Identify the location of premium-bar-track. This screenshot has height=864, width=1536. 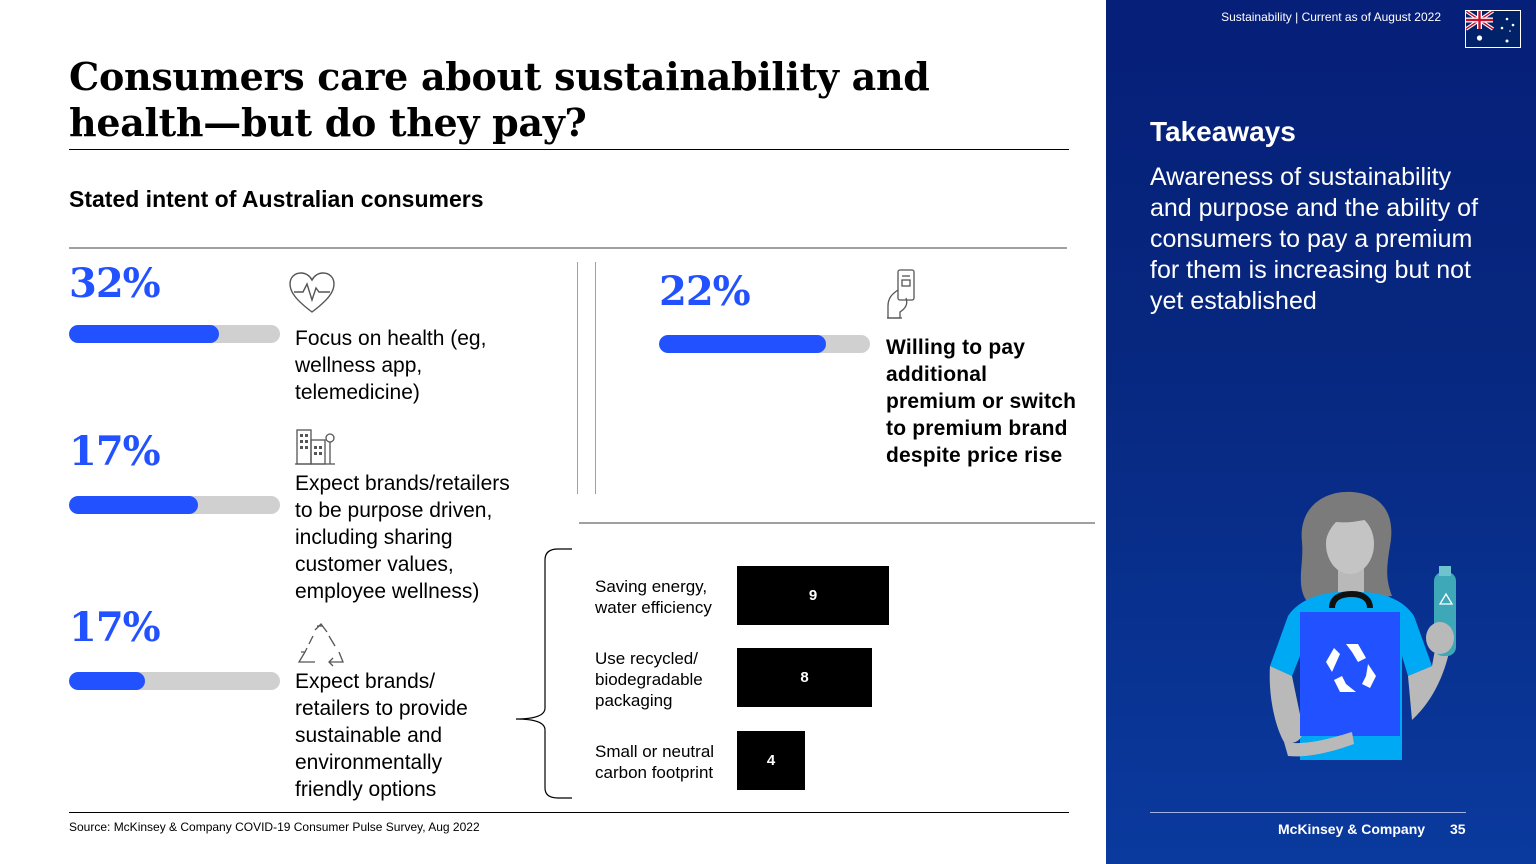
(764, 344).